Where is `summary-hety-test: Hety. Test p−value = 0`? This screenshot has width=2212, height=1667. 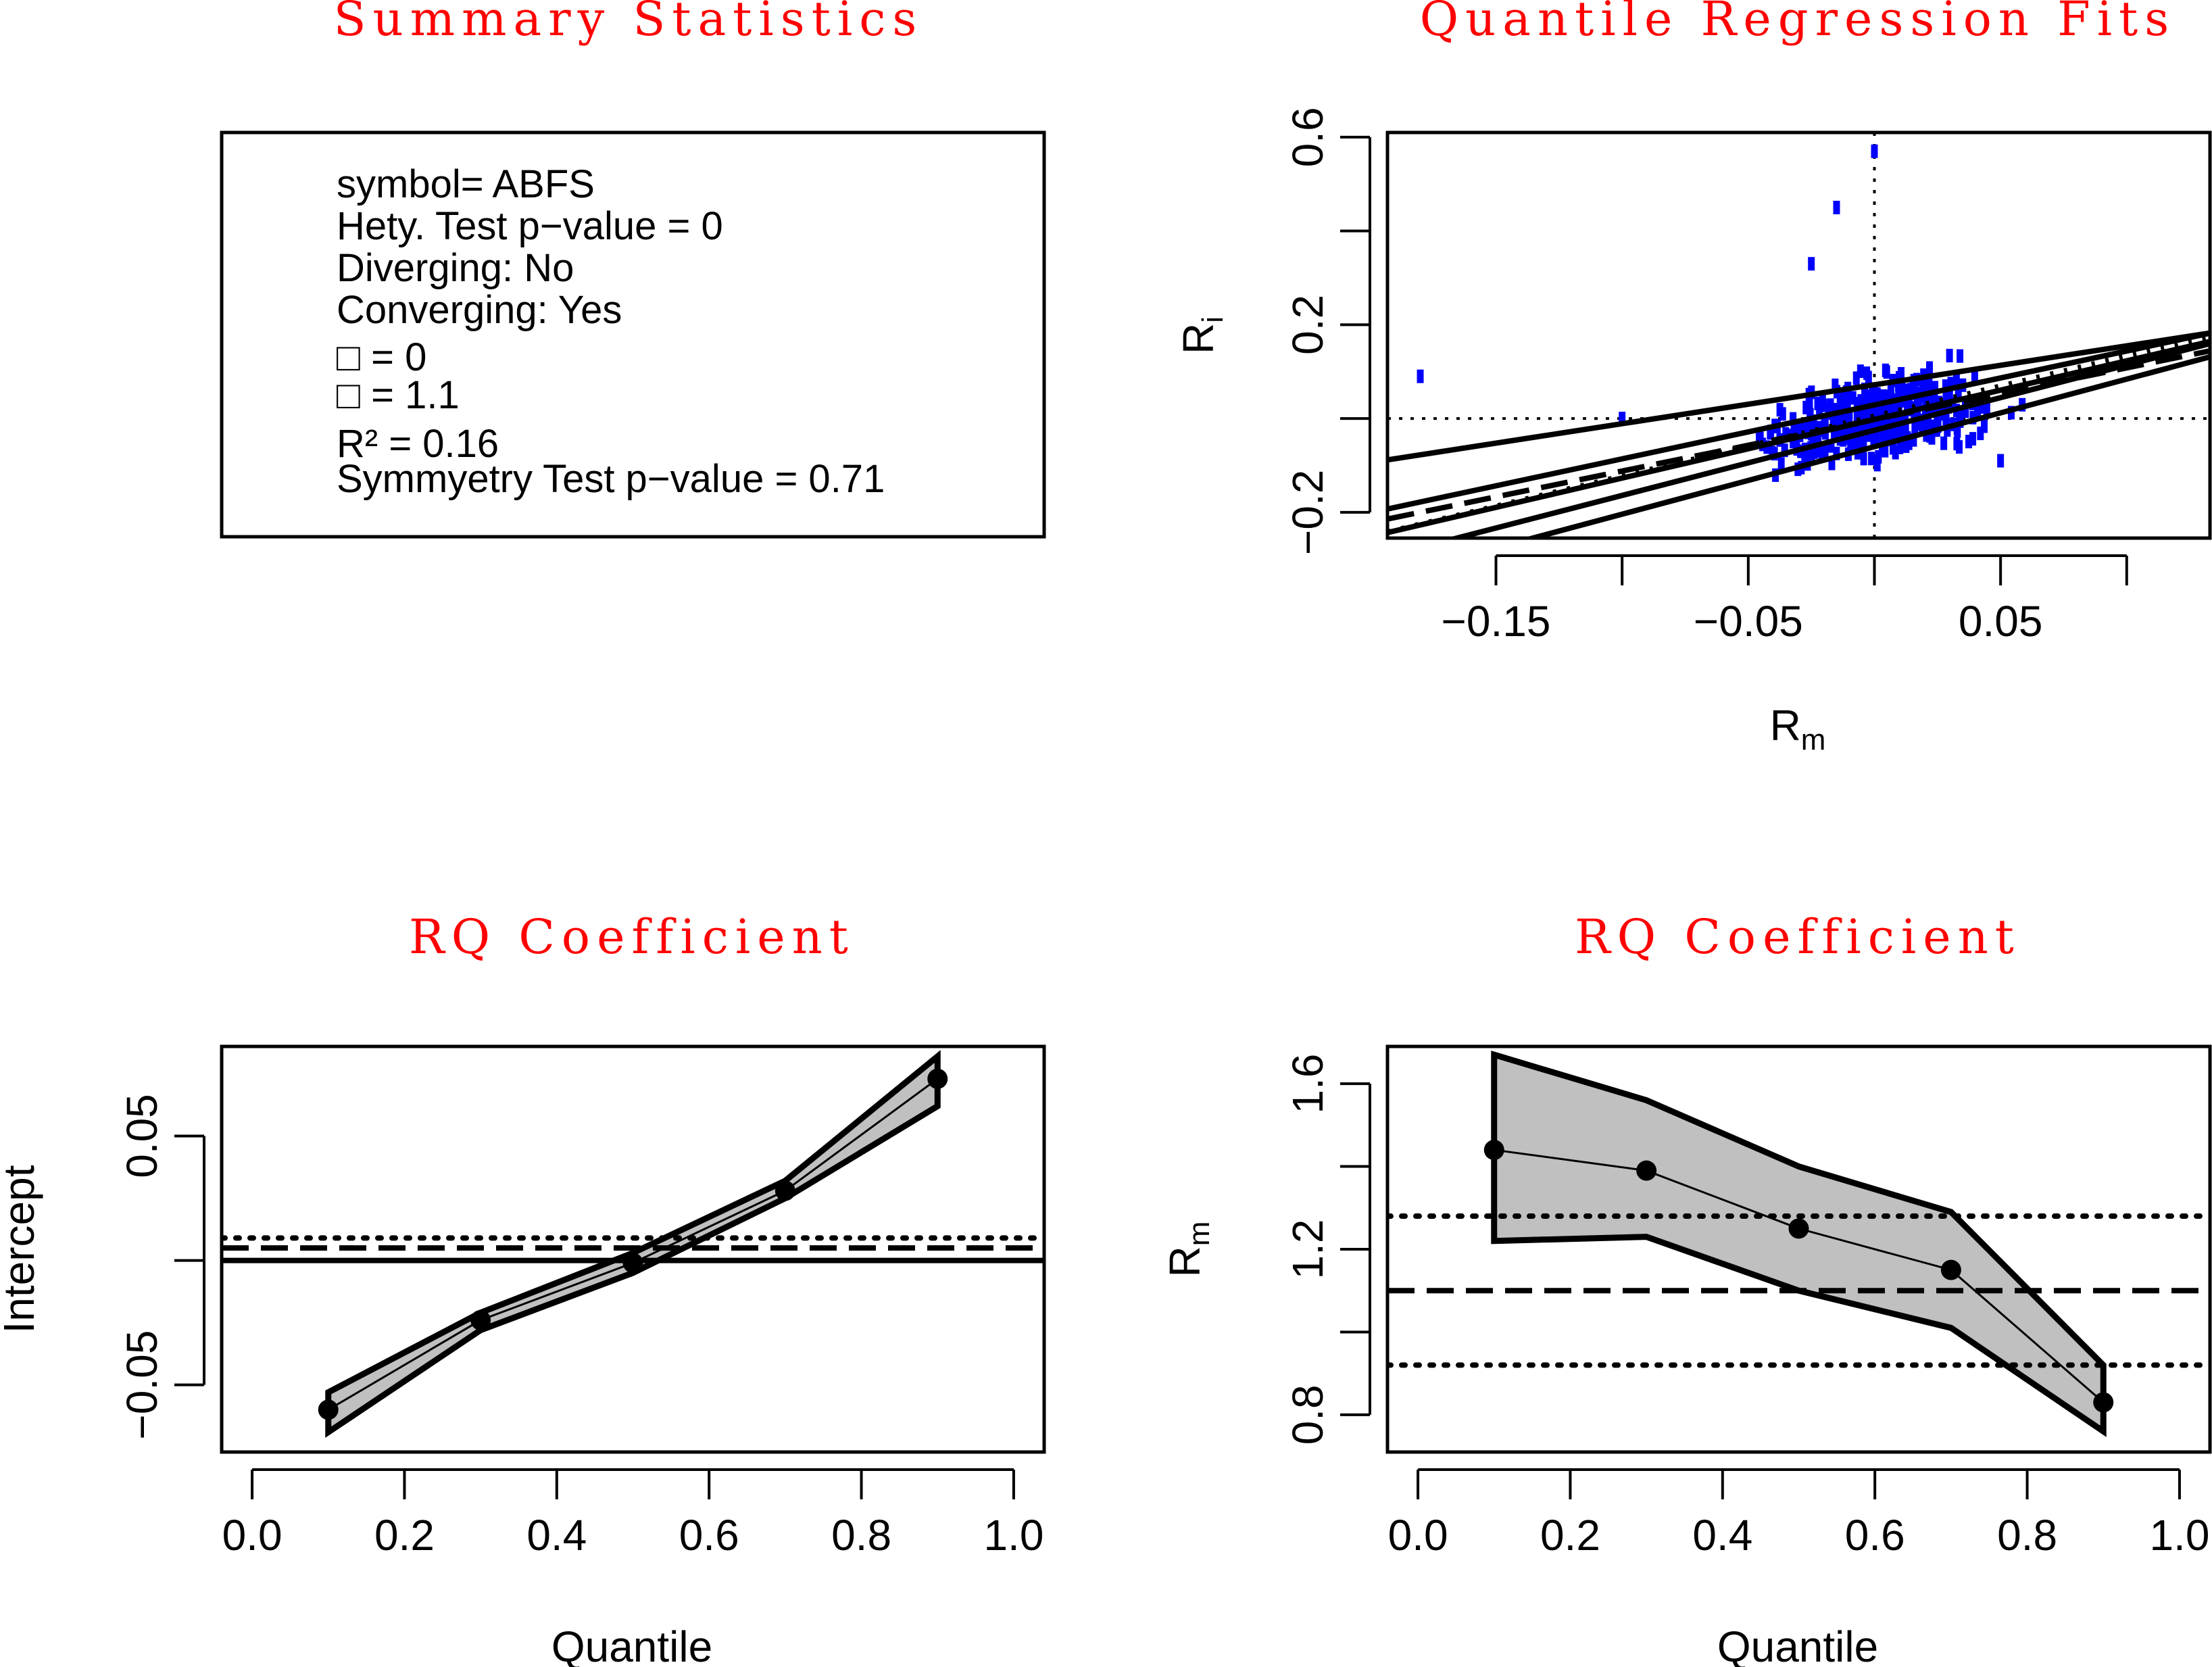
summary-hety-test: Hety. Test p−value = 0 is located at coordinates (530, 226).